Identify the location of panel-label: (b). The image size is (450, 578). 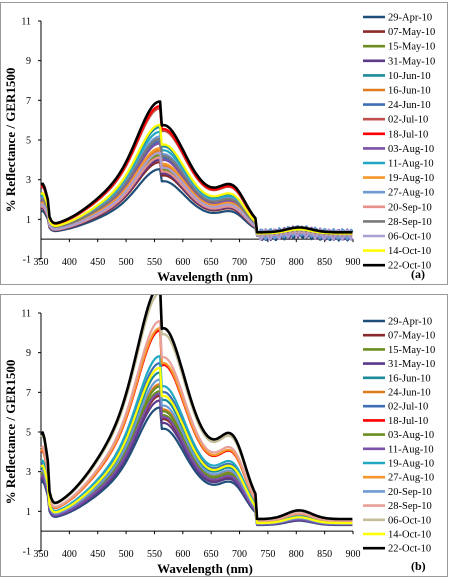
(418, 566).